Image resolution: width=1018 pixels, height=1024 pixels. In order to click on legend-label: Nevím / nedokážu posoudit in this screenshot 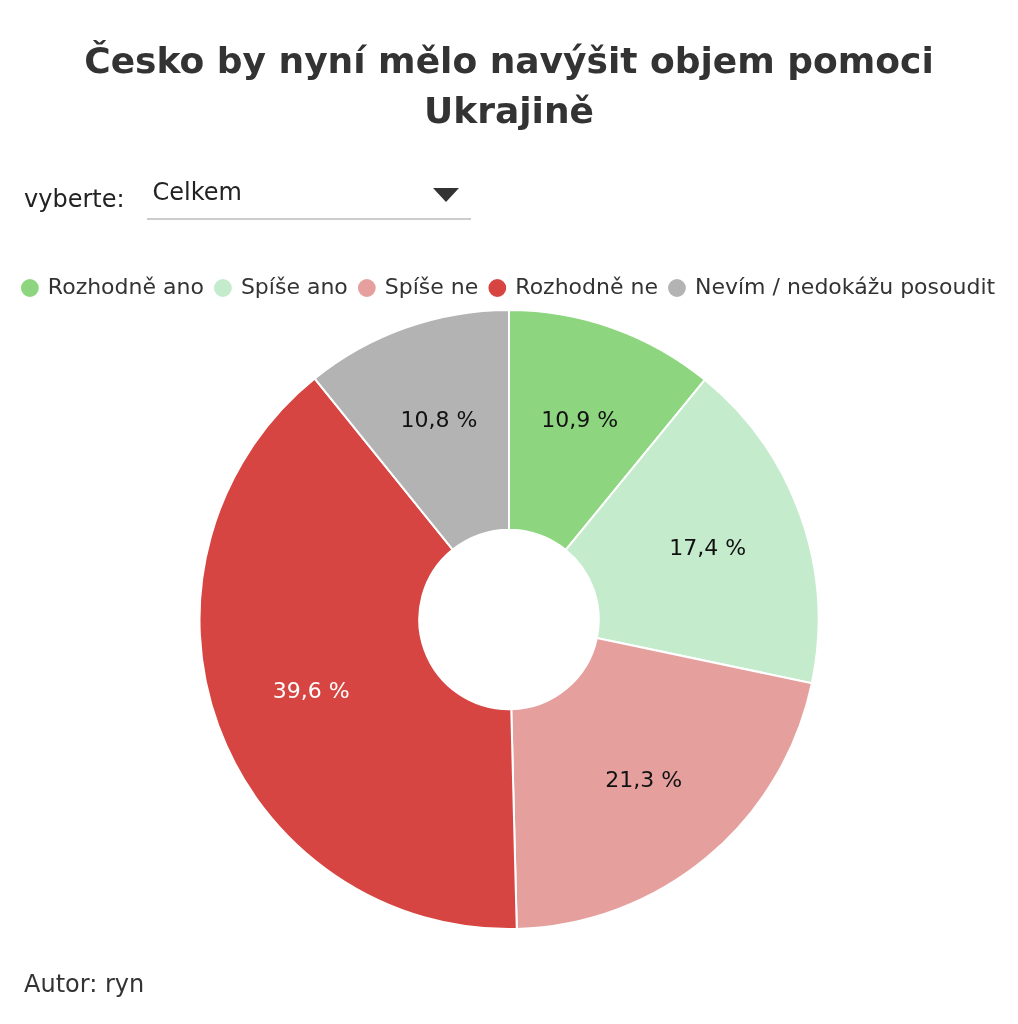, I will do `click(845, 286)`.